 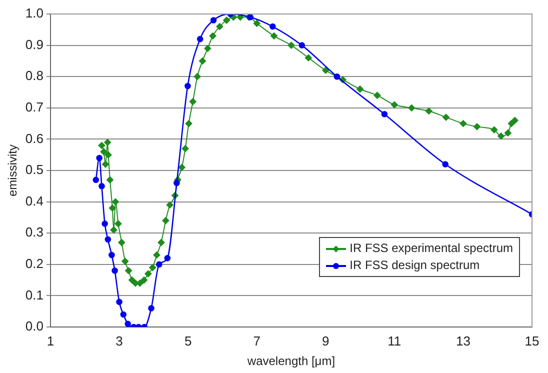 I want to click on y-tick-label: 0.1, so click(x=34, y=294).